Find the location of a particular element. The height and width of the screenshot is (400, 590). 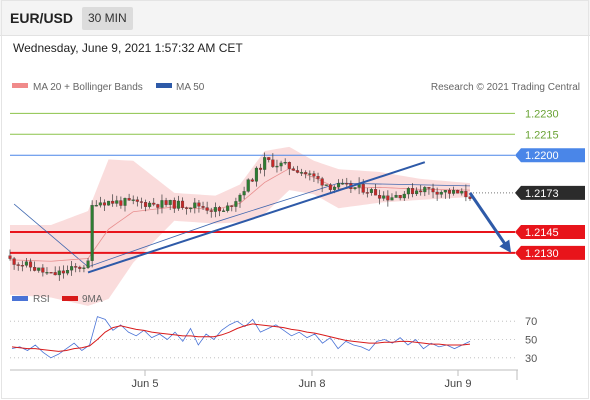

level-1-2173-label: 1.2173 is located at coordinates (542, 194).